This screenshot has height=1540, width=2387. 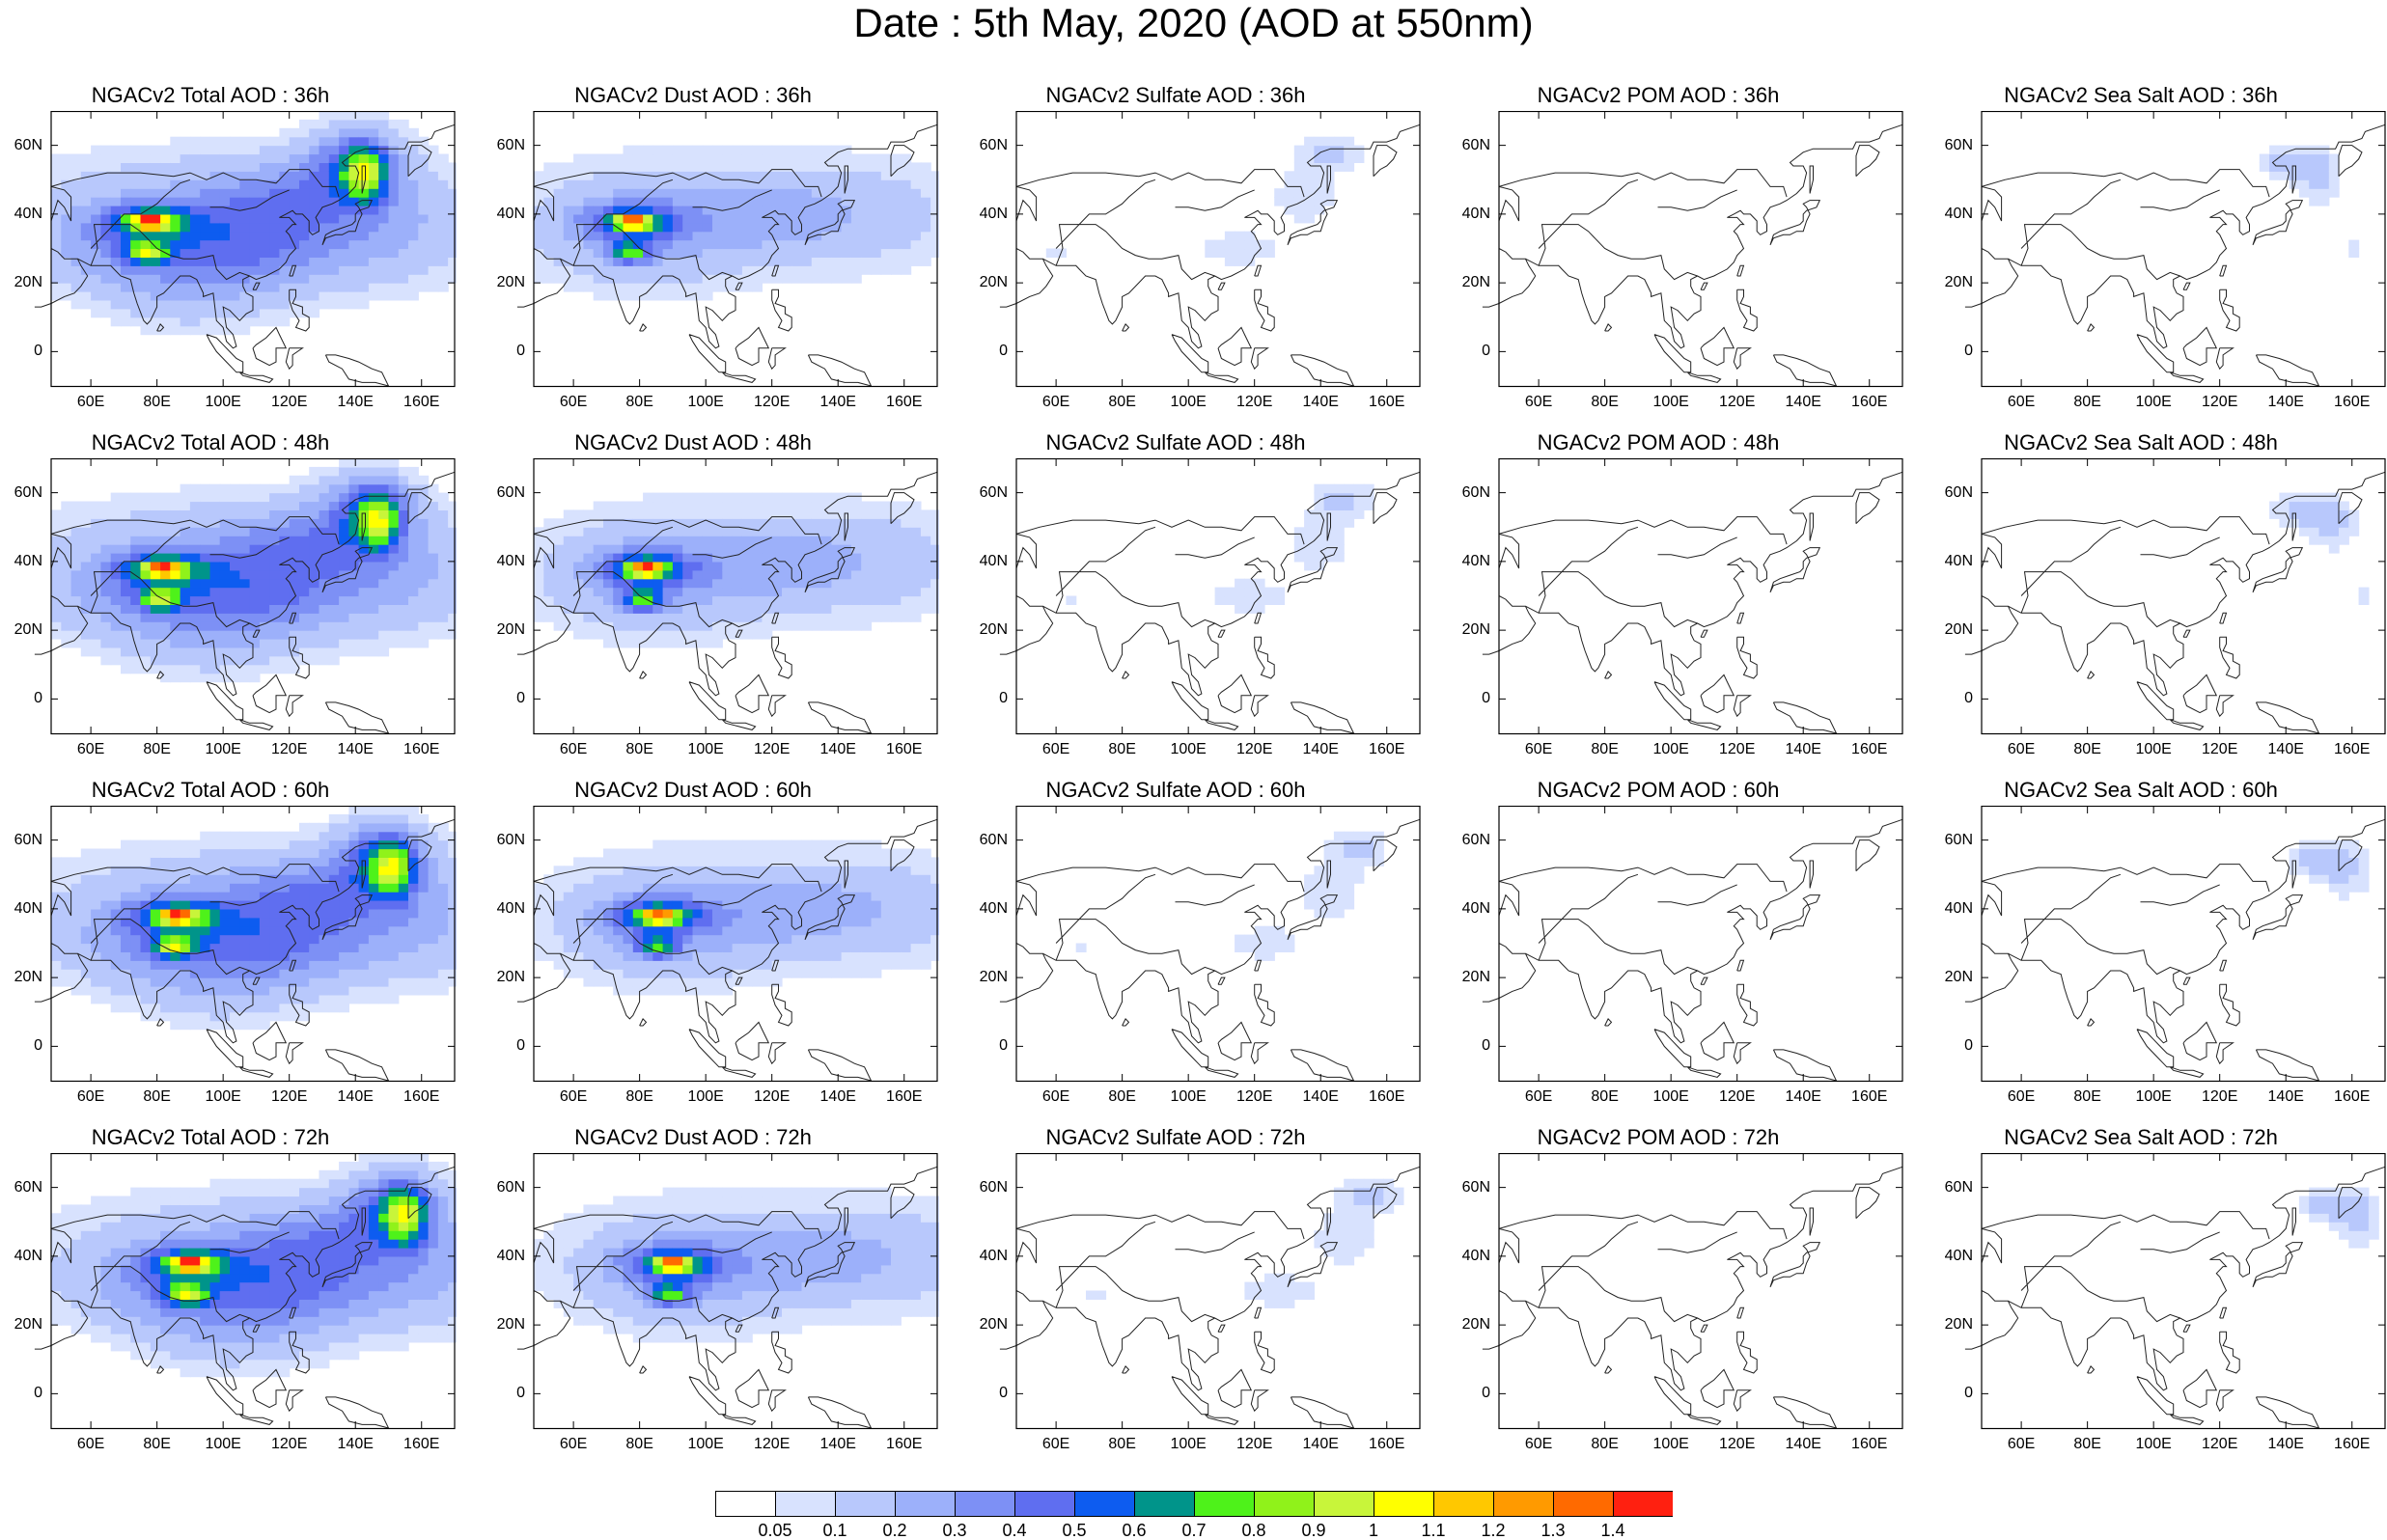 What do you see at coordinates (2141, 790) in the screenshot?
I see `panel-title: NGACv2 Sea Salt AOD : 60h` at bounding box center [2141, 790].